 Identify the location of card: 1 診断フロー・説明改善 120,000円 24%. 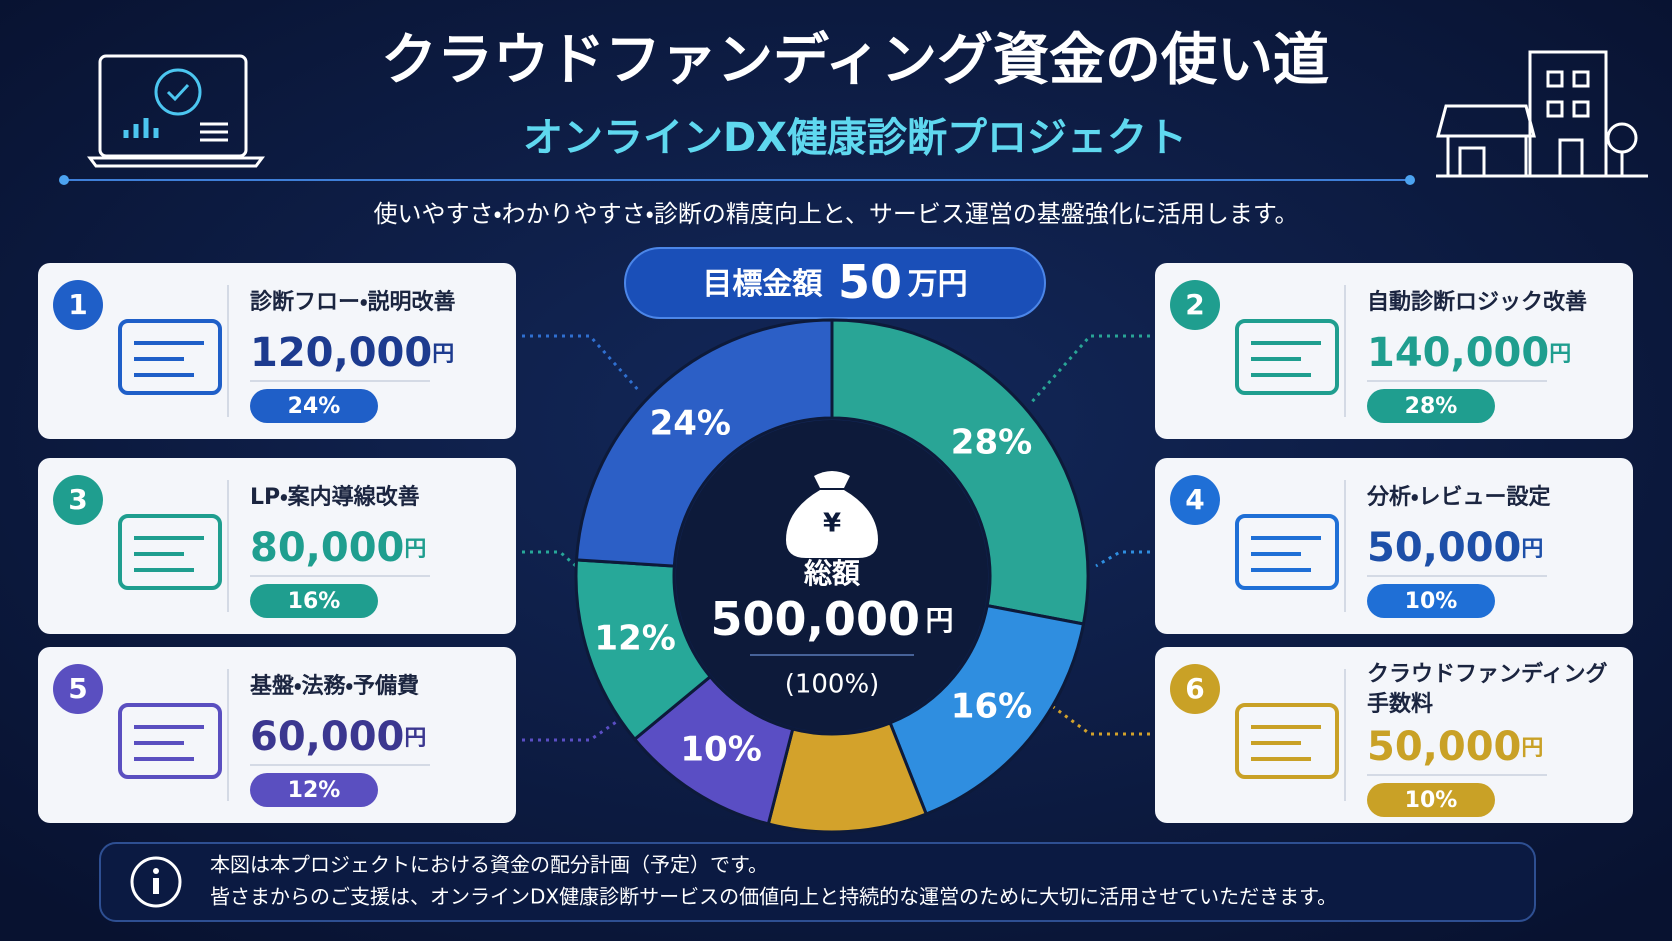
(277, 351).